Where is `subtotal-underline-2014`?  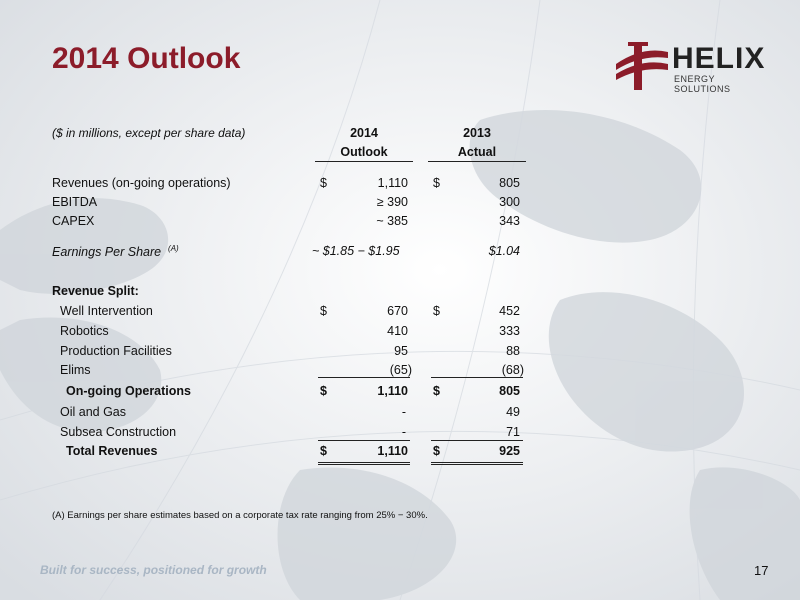
subtotal-underline-2014 is located at coordinates (364, 377).